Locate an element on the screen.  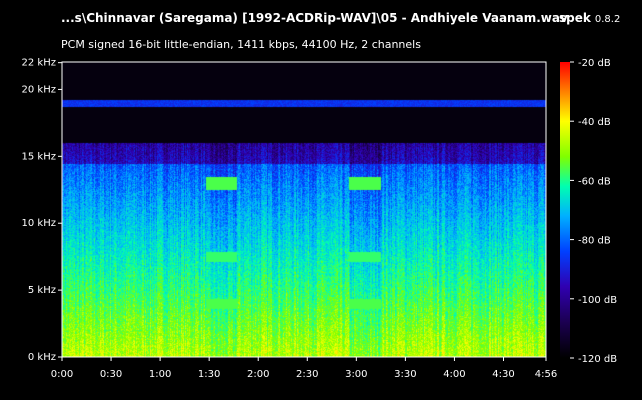
db-scale-axis: -20 dB -40 dB -60 dB -80 dB -100 dB -120 dB is located at coordinates (593, 211).